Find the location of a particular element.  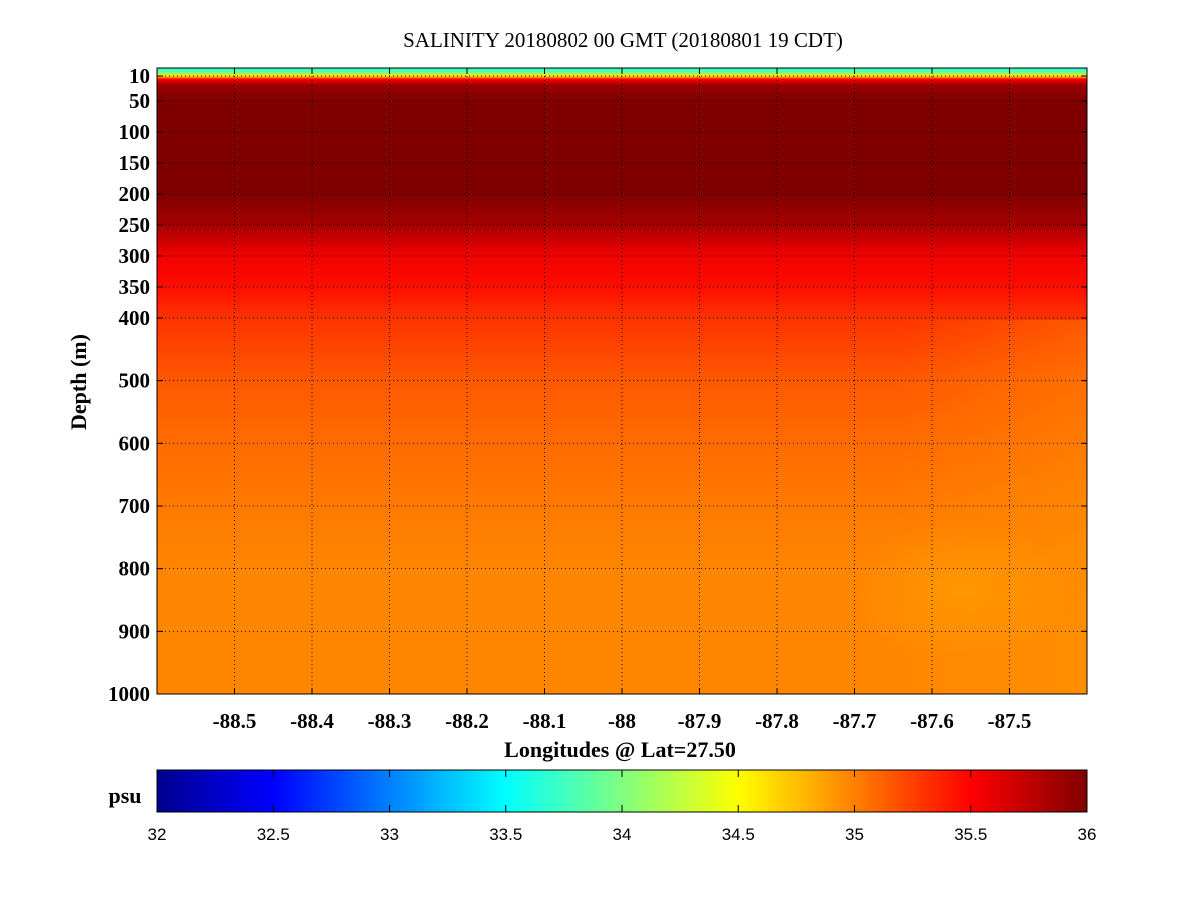

colorbar-tick-label: 34.5 is located at coordinates (738, 834).